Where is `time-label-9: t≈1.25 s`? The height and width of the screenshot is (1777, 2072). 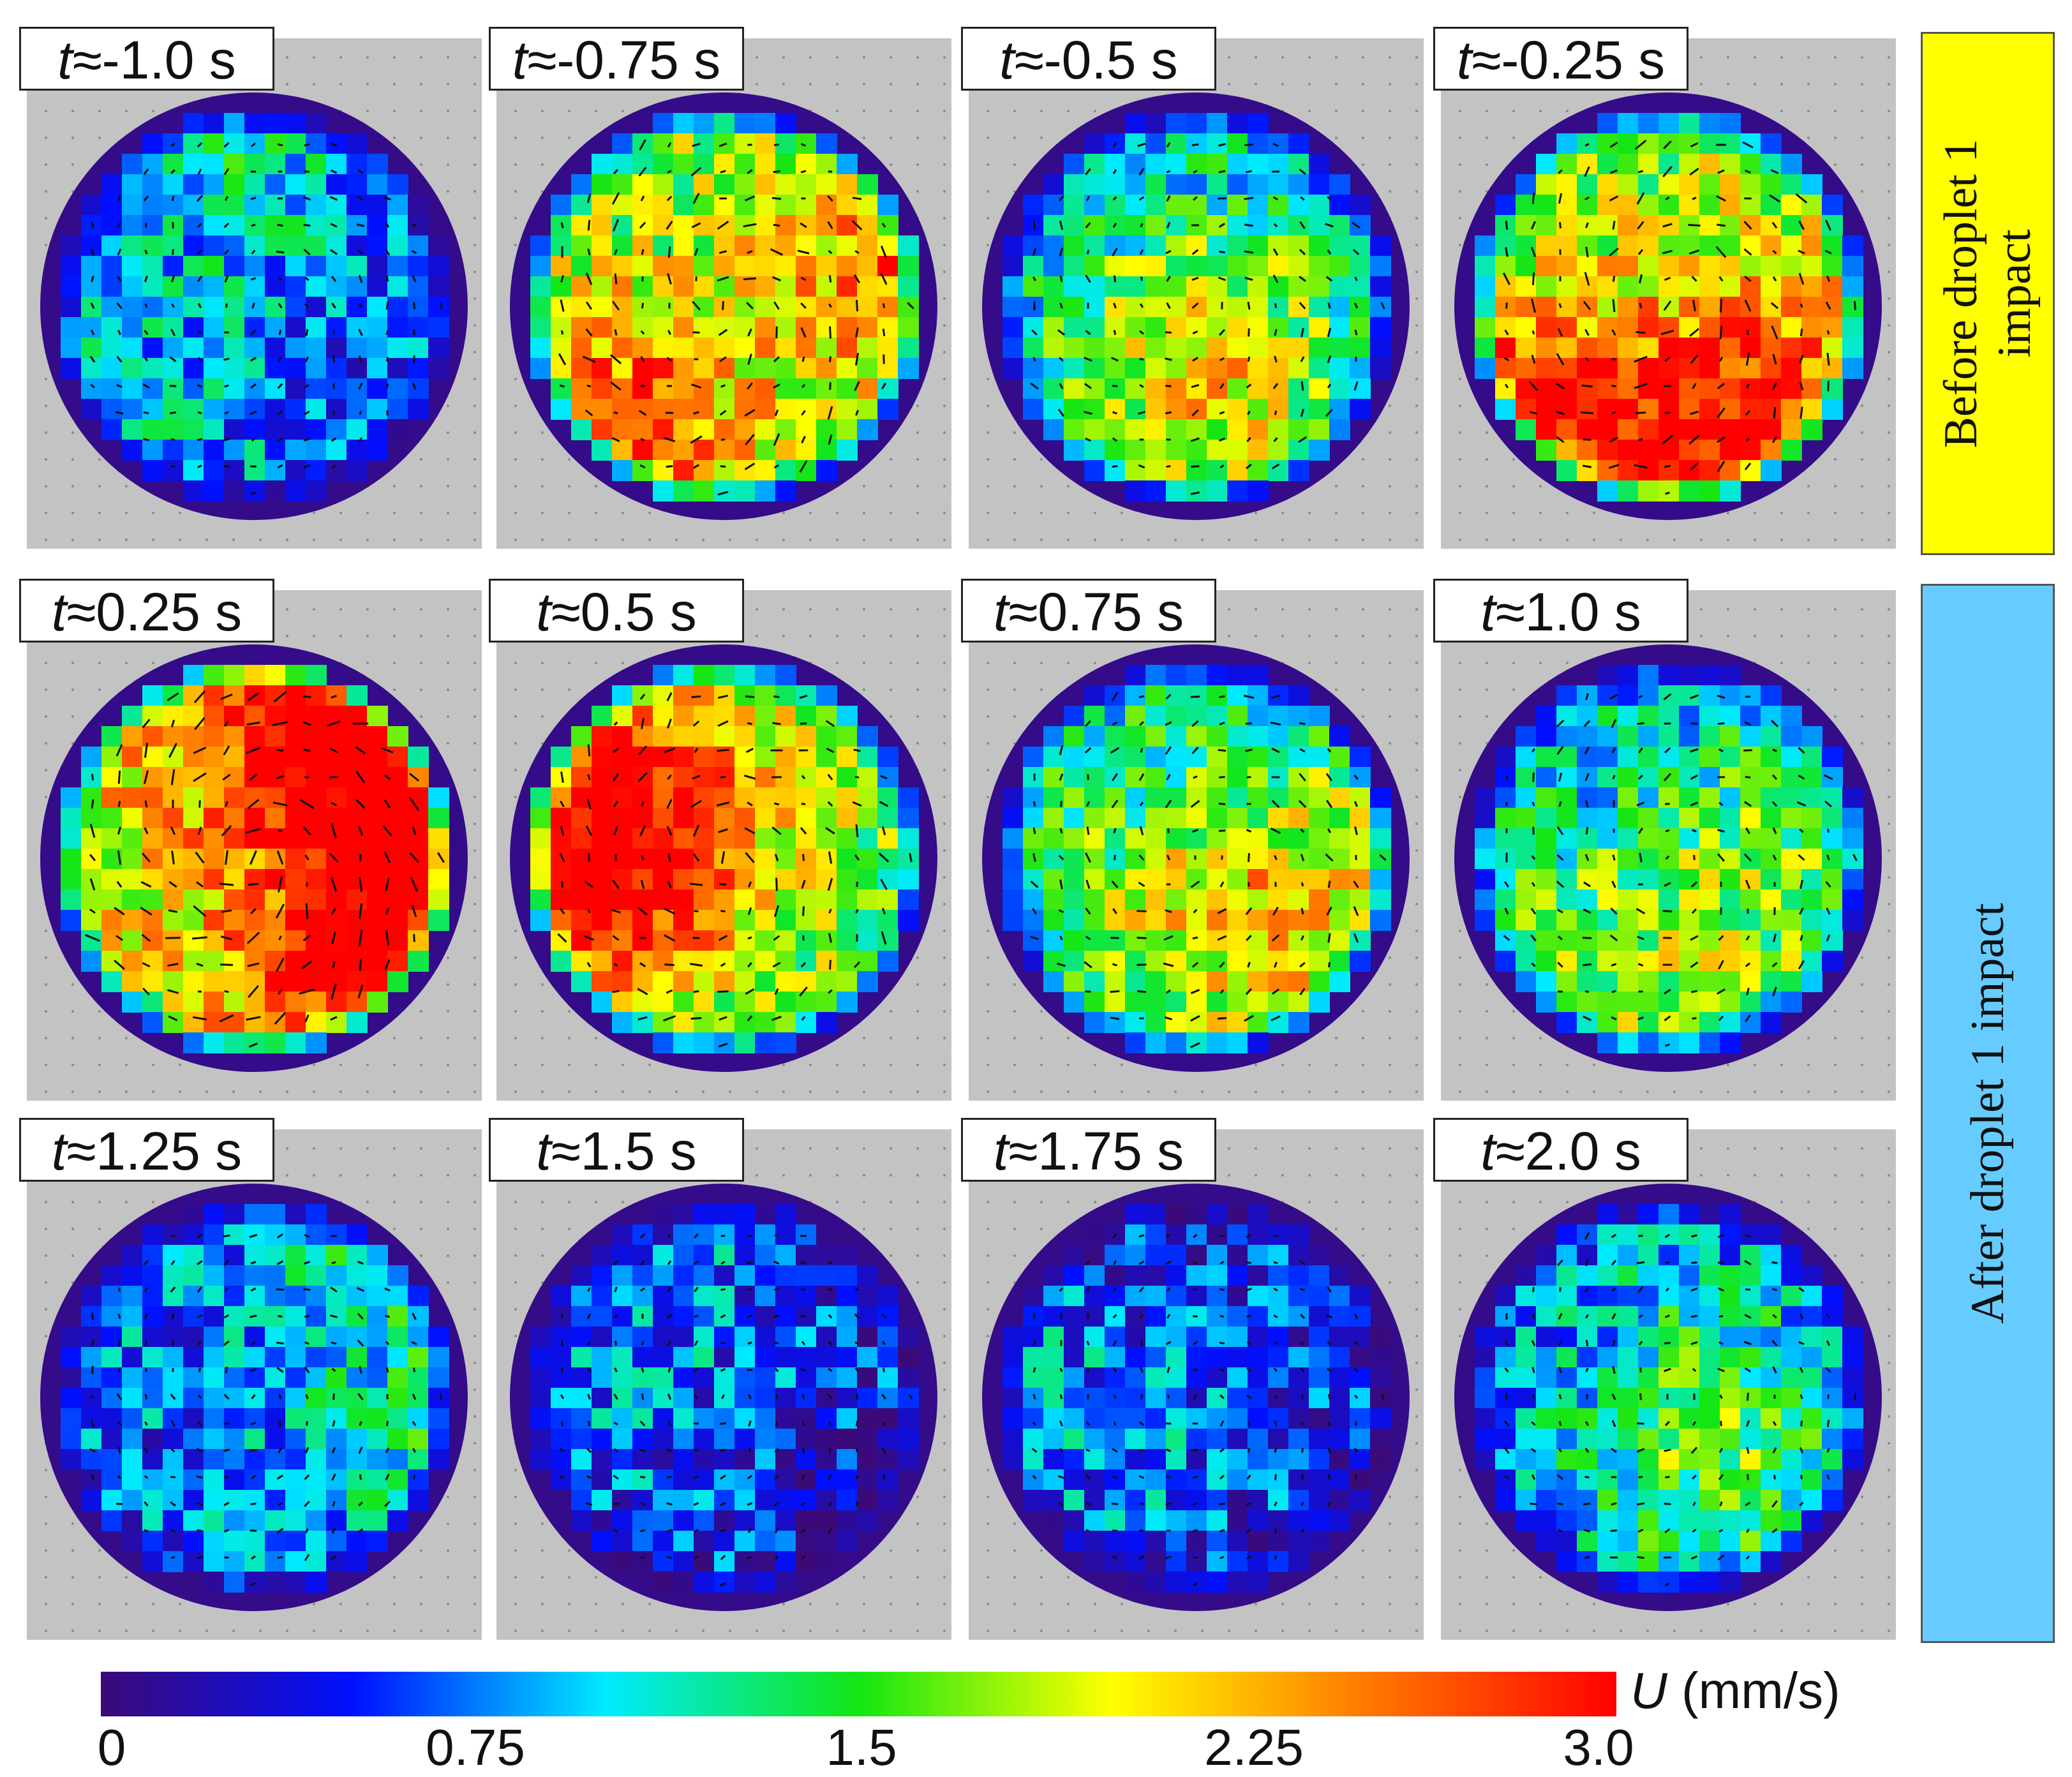
time-label-9: t≈1.25 s is located at coordinates (146, 1150).